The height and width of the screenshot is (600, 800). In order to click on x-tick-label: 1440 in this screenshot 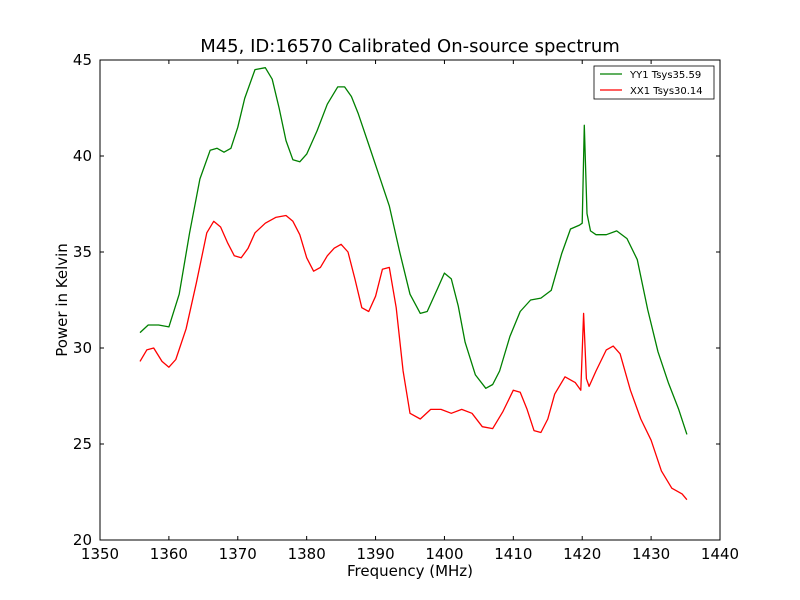, I will do `click(720, 554)`.